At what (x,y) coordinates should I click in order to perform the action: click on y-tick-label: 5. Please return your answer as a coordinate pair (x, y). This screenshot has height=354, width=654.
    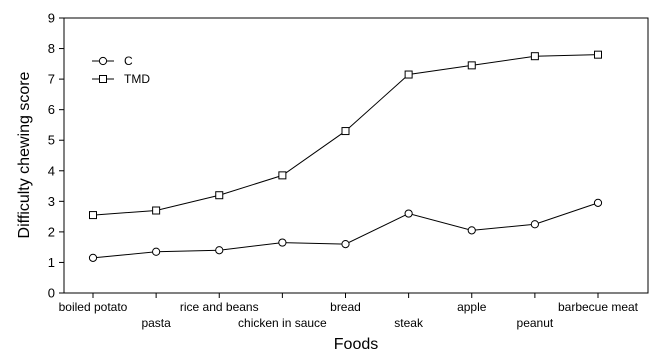
    Looking at the image, I should click on (51, 140).